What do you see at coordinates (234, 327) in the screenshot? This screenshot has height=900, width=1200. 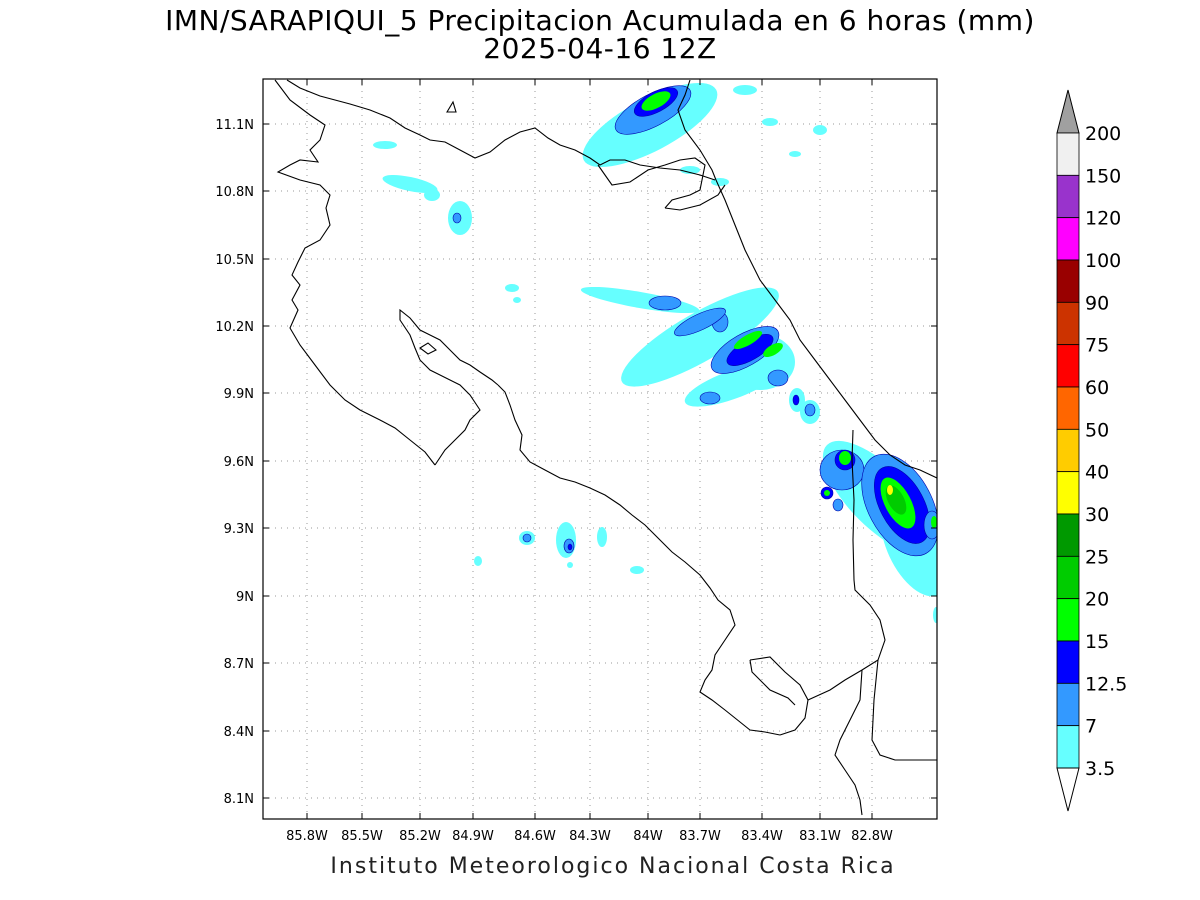 I see `y-tick-label: 10.2N` at bounding box center [234, 327].